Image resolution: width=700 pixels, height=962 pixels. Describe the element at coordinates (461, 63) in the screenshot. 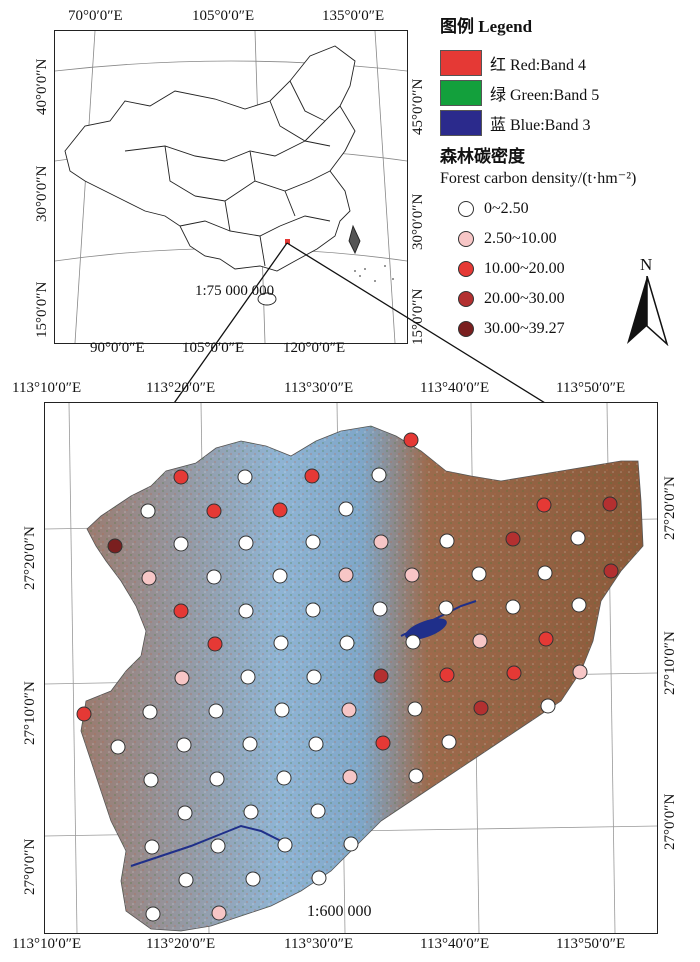

I see `red-band-swatch` at that location.